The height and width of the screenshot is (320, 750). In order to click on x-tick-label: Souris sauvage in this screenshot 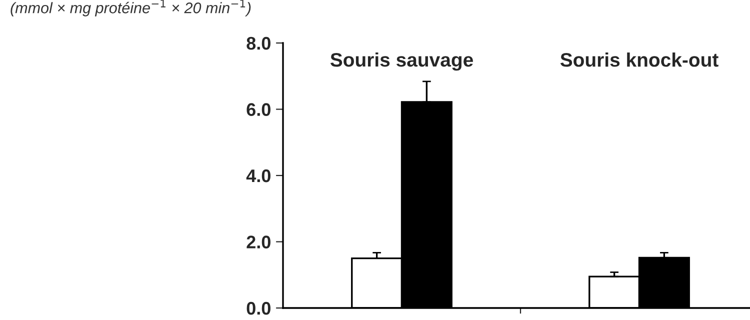, I will do `click(401, 61)`.